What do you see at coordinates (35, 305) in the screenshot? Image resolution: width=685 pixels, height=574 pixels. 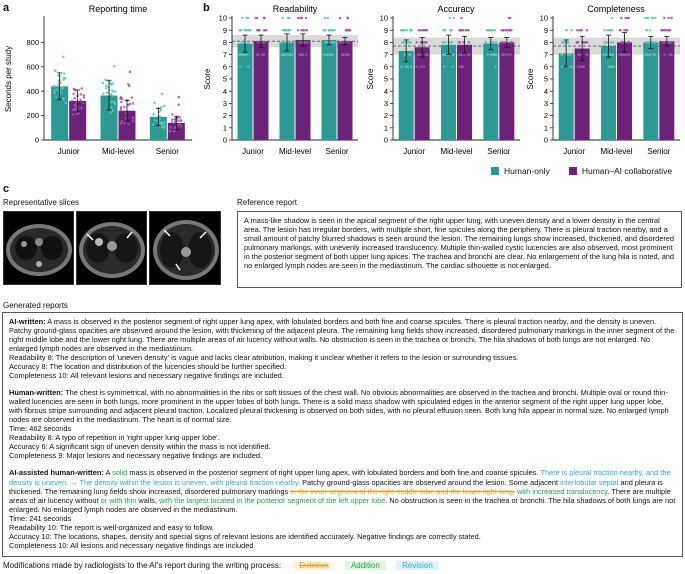 I see `generated-title: Generated reports` at bounding box center [35, 305].